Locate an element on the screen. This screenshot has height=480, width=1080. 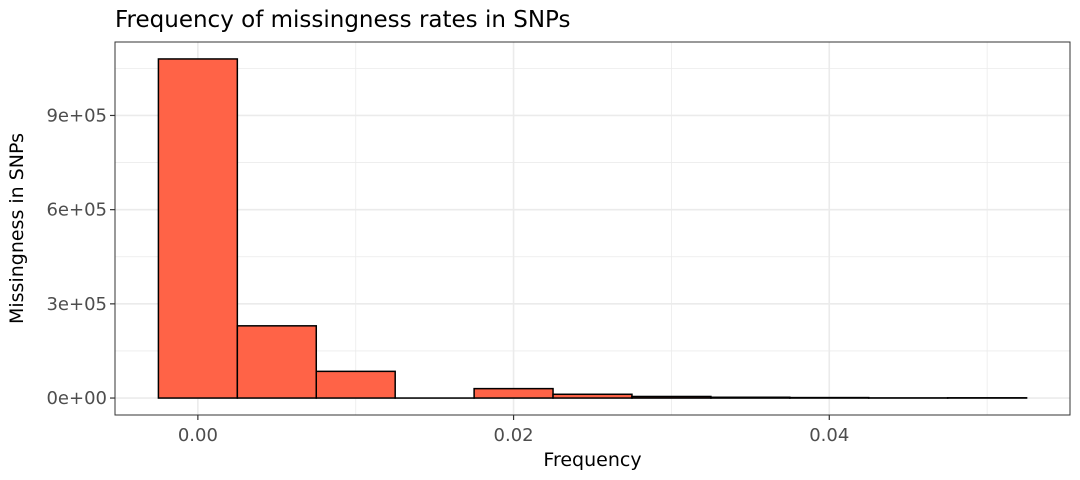
x-tick-label: 0.04 is located at coordinates (829, 435).